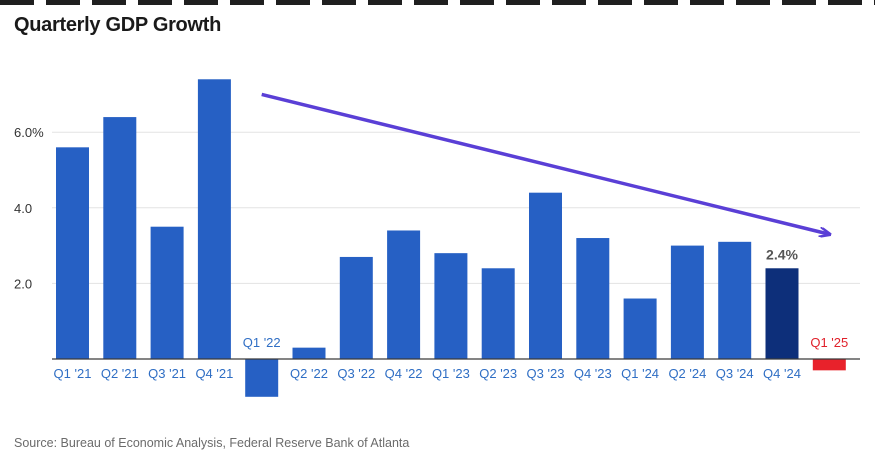 The height and width of the screenshot is (470, 875). Describe the element at coordinates (167, 373) in the screenshot. I see `x-tick-label: Q3 '21` at that location.